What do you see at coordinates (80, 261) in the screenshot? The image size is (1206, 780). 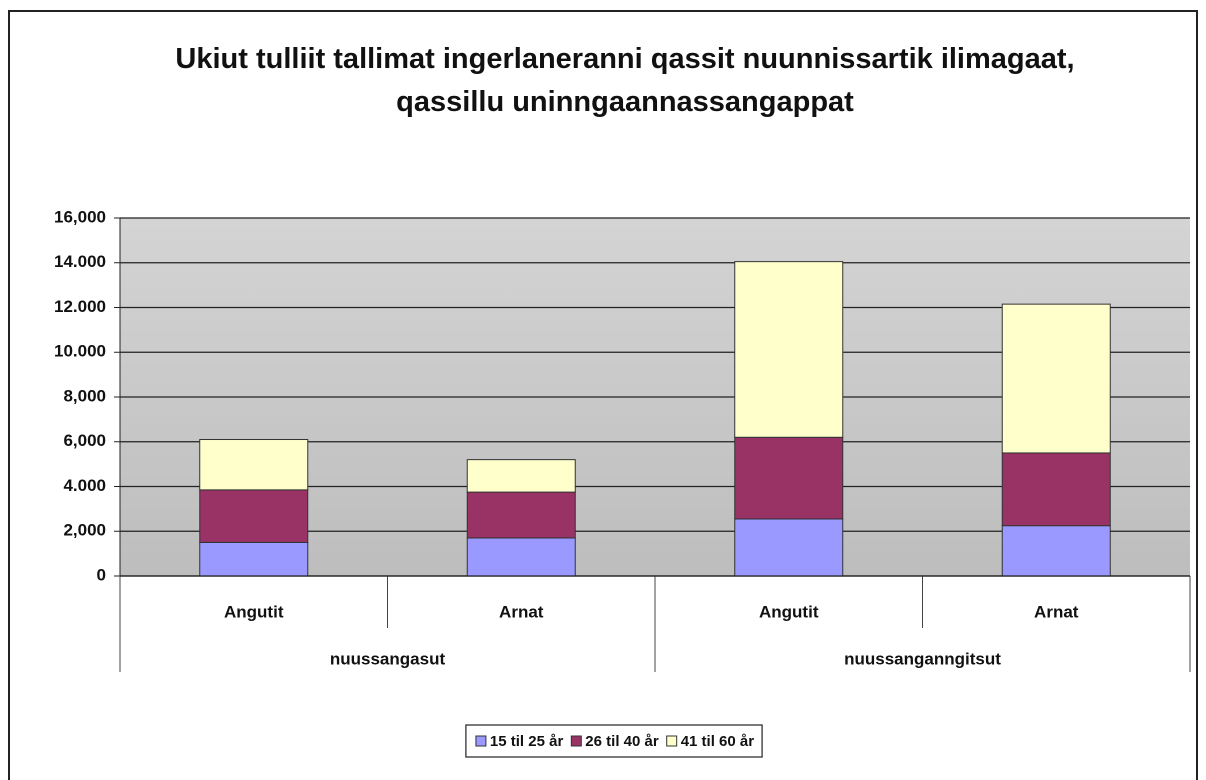 I see `y-tick-label: 14.000` at bounding box center [80, 261].